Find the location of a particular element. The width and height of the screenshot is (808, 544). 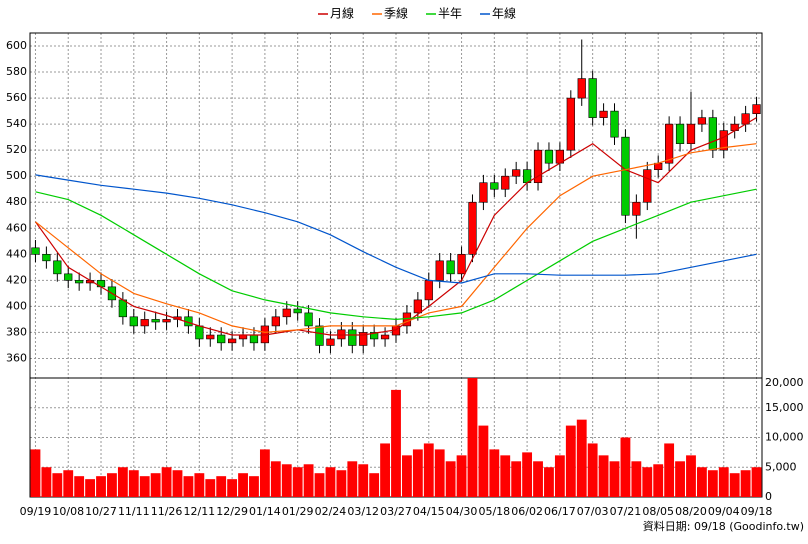

x-tick-label: 03/12 is located at coordinates (363, 511).